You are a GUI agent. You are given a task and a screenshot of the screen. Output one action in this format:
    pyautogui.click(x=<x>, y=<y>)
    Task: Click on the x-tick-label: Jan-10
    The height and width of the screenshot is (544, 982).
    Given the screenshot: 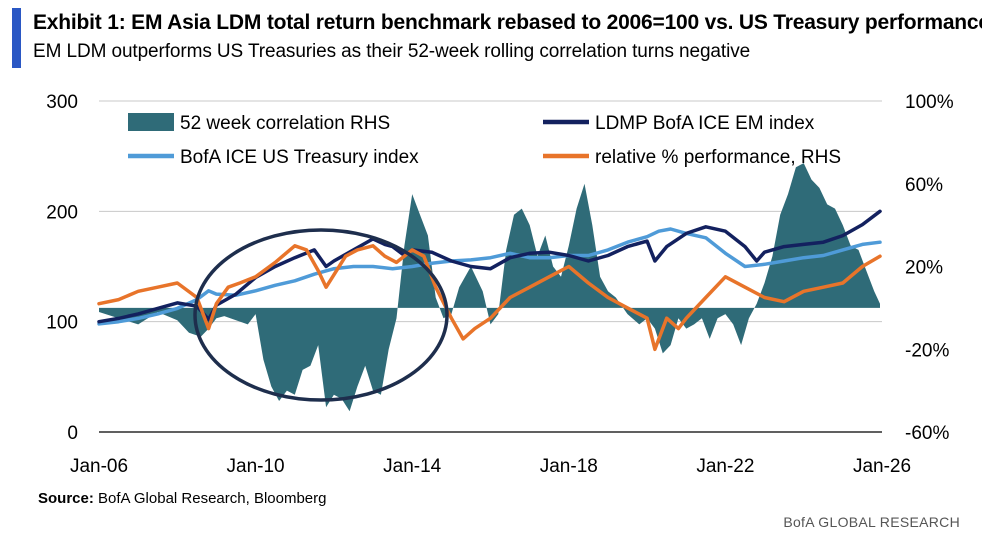 What is the action you would take?
    pyautogui.click(x=256, y=466)
    